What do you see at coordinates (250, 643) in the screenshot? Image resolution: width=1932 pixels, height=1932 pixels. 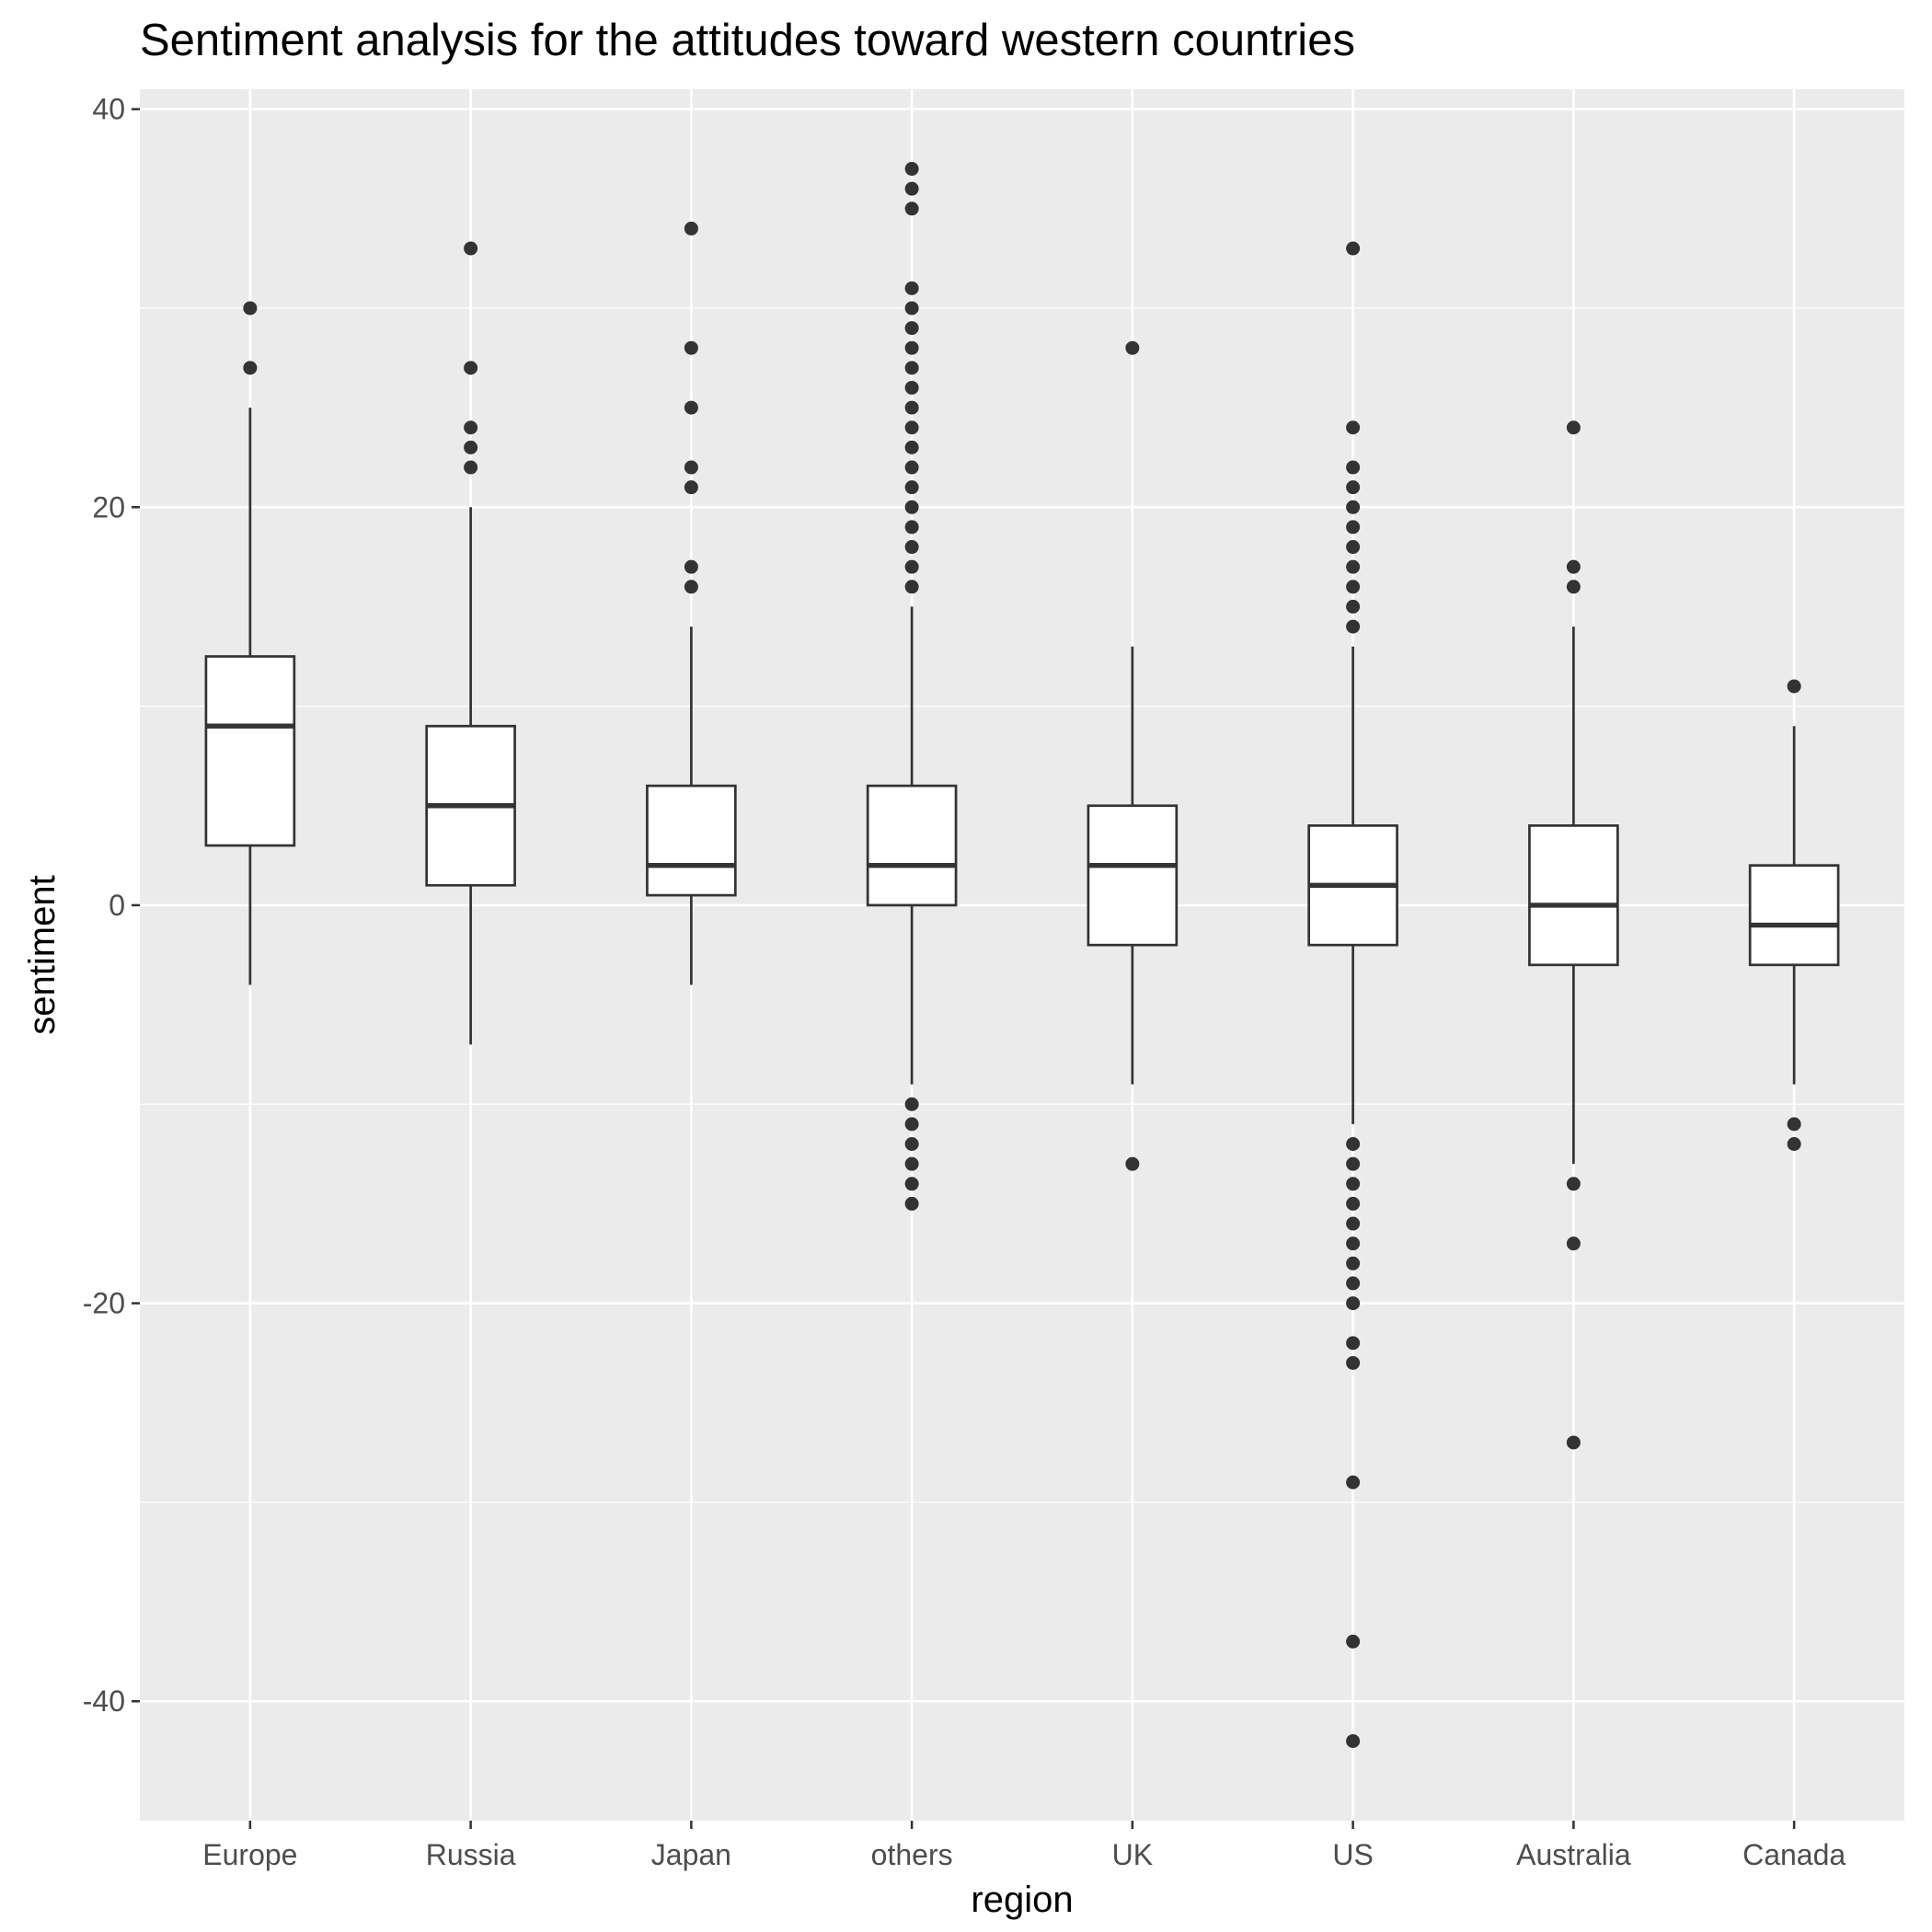 I see `box-europe` at bounding box center [250, 643].